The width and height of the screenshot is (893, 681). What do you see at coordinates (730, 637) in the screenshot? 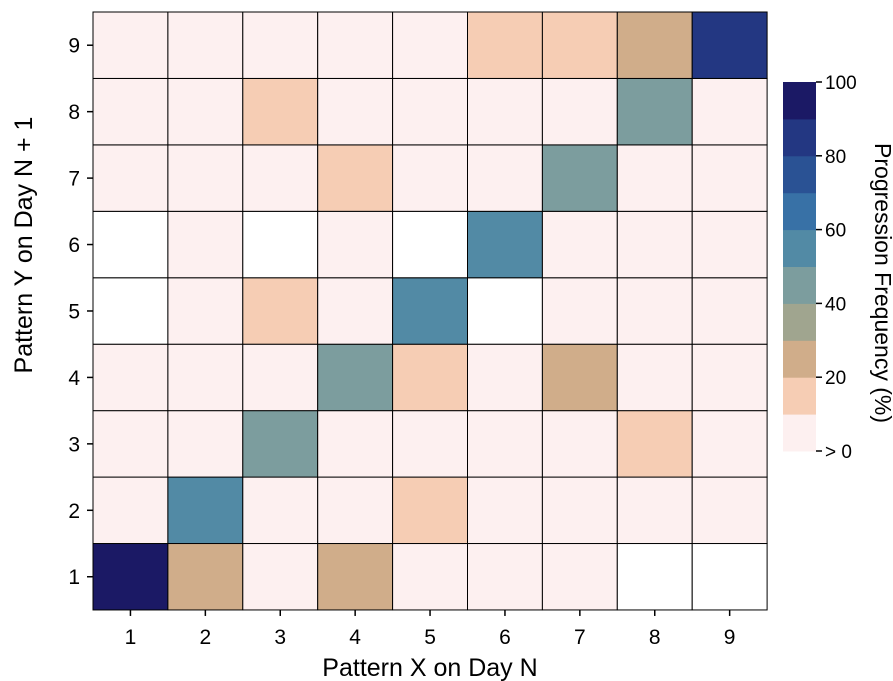
I see `x-tick-label: 9` at bounding box center [730, 637].